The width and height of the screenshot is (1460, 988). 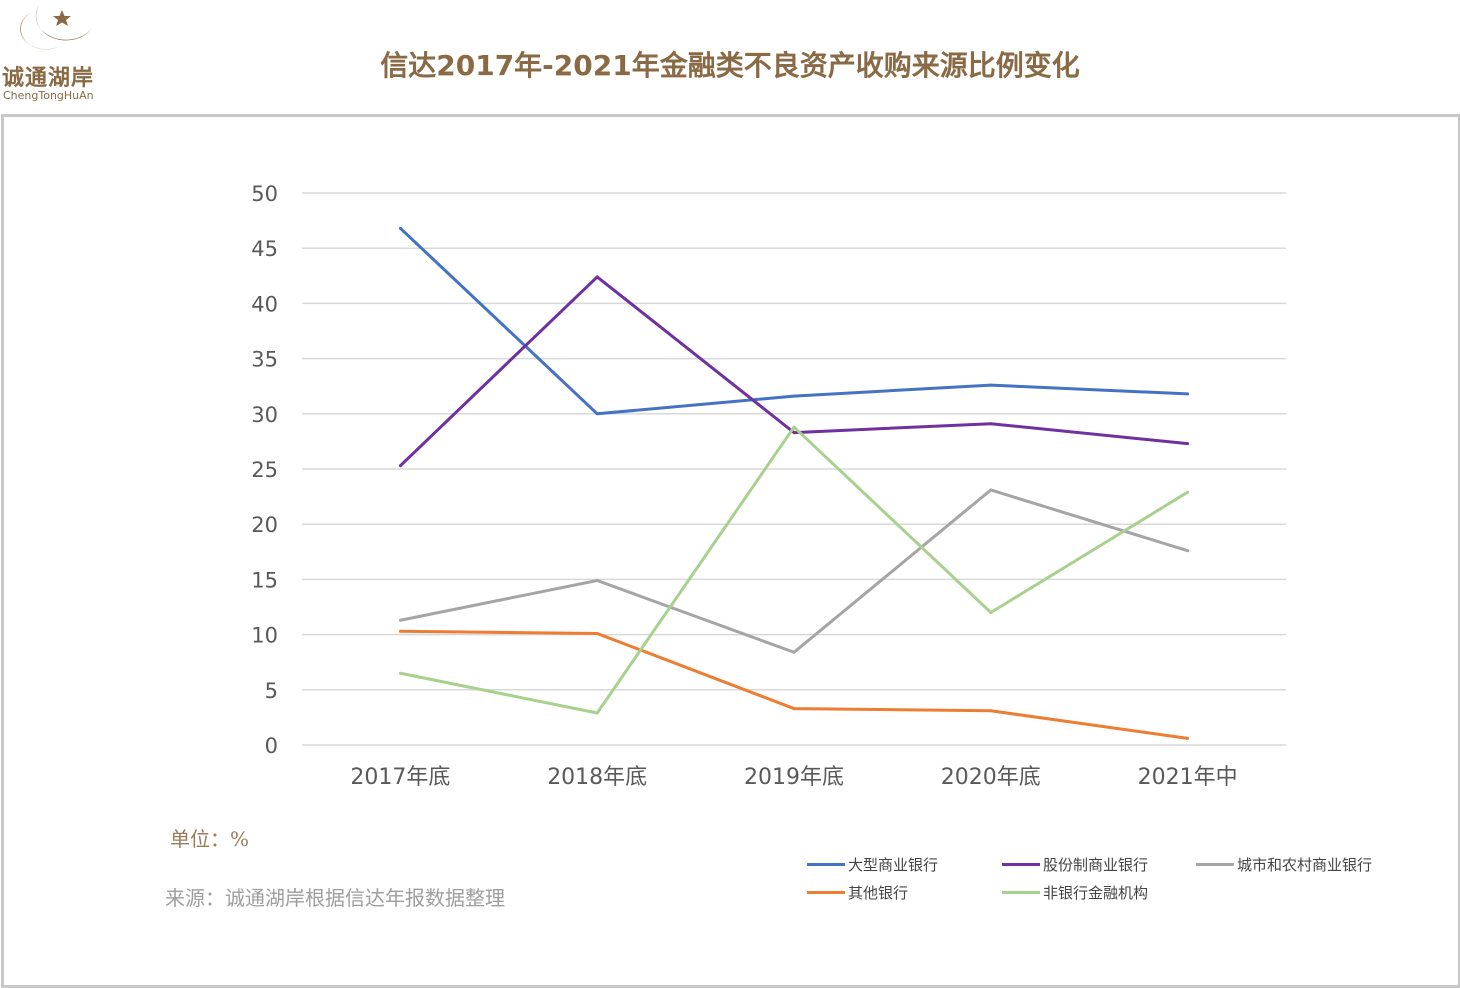 What do you see at coordinates (264, 249) in the screenshot?
I see `y-tick-label: 45` at bounding box center [264, 249].